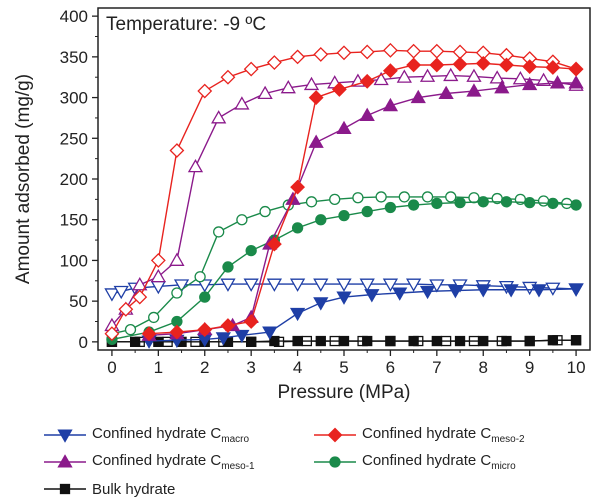 The height and width of the screenshot is (504, 603). Describe the element at coordinates (483, 367) in the screenshot. I see `x-tick-label: 8` at that location.